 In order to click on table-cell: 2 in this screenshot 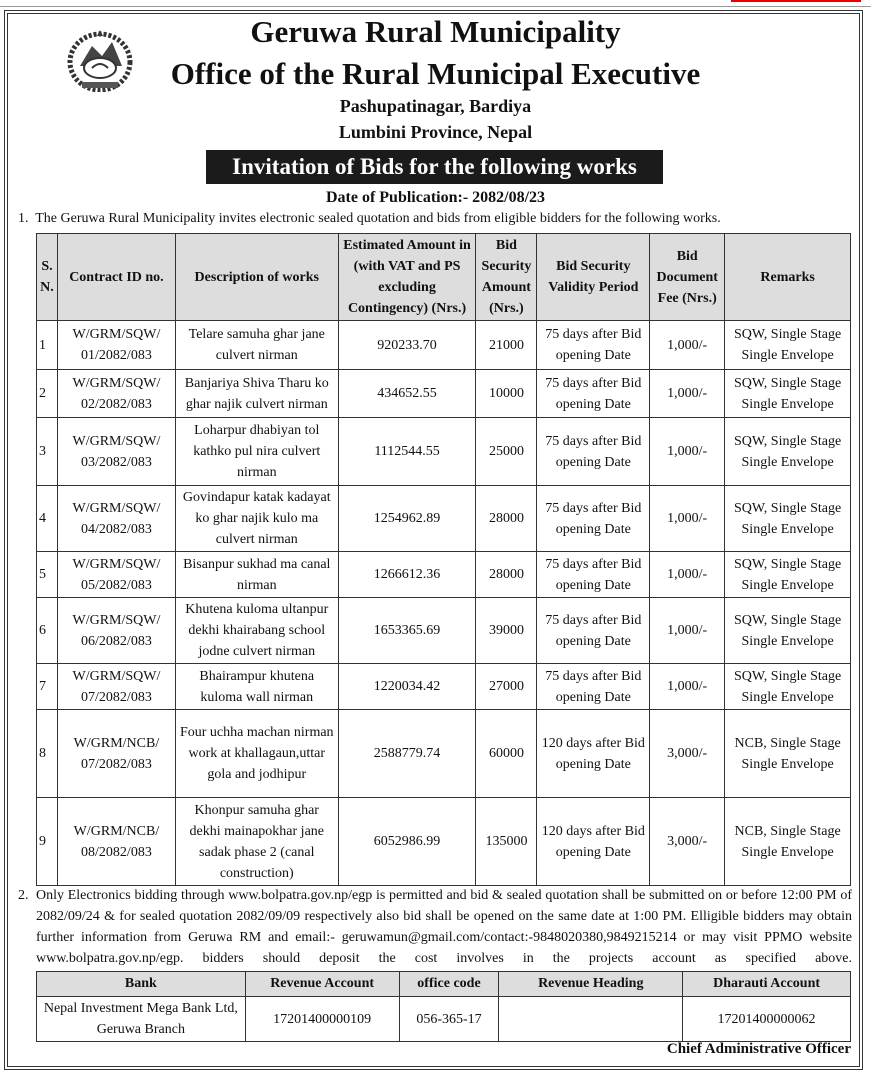, I will do `click(47, 393)`.